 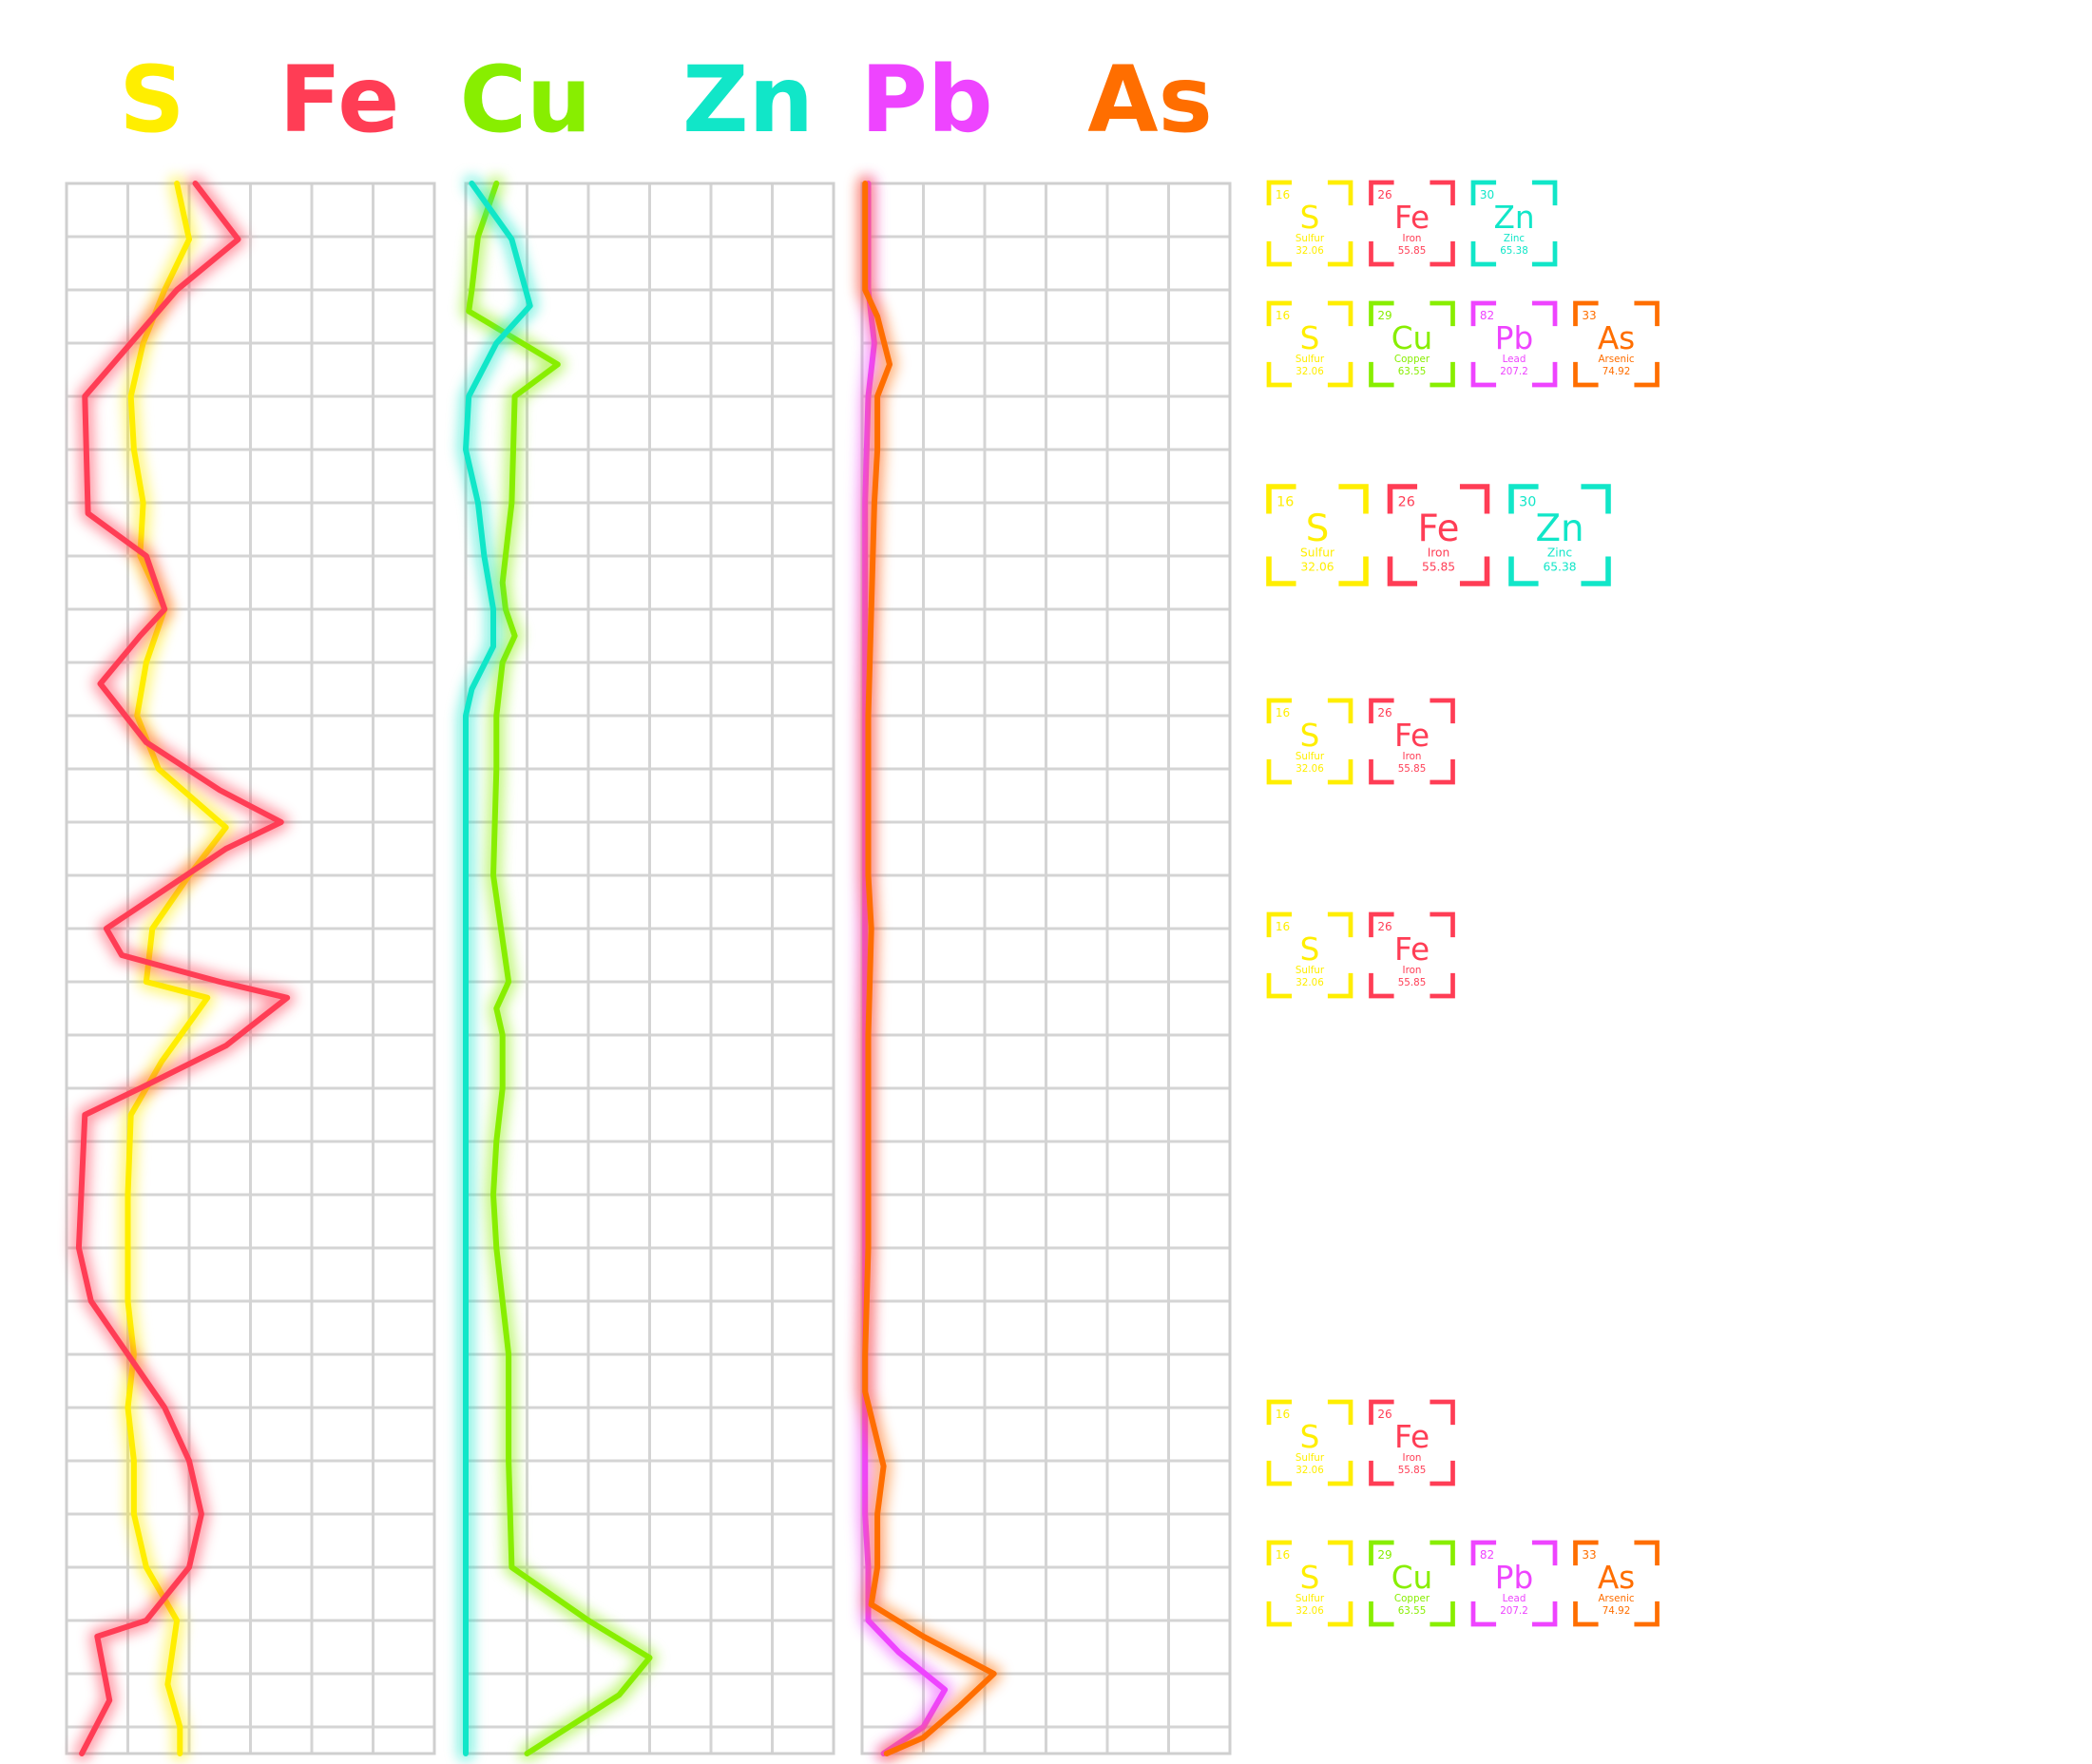 What do you see at coordinates (1514, 238) in the screenshot?
I see `tile-name: Zinc` at bounding box center [1514, 238].